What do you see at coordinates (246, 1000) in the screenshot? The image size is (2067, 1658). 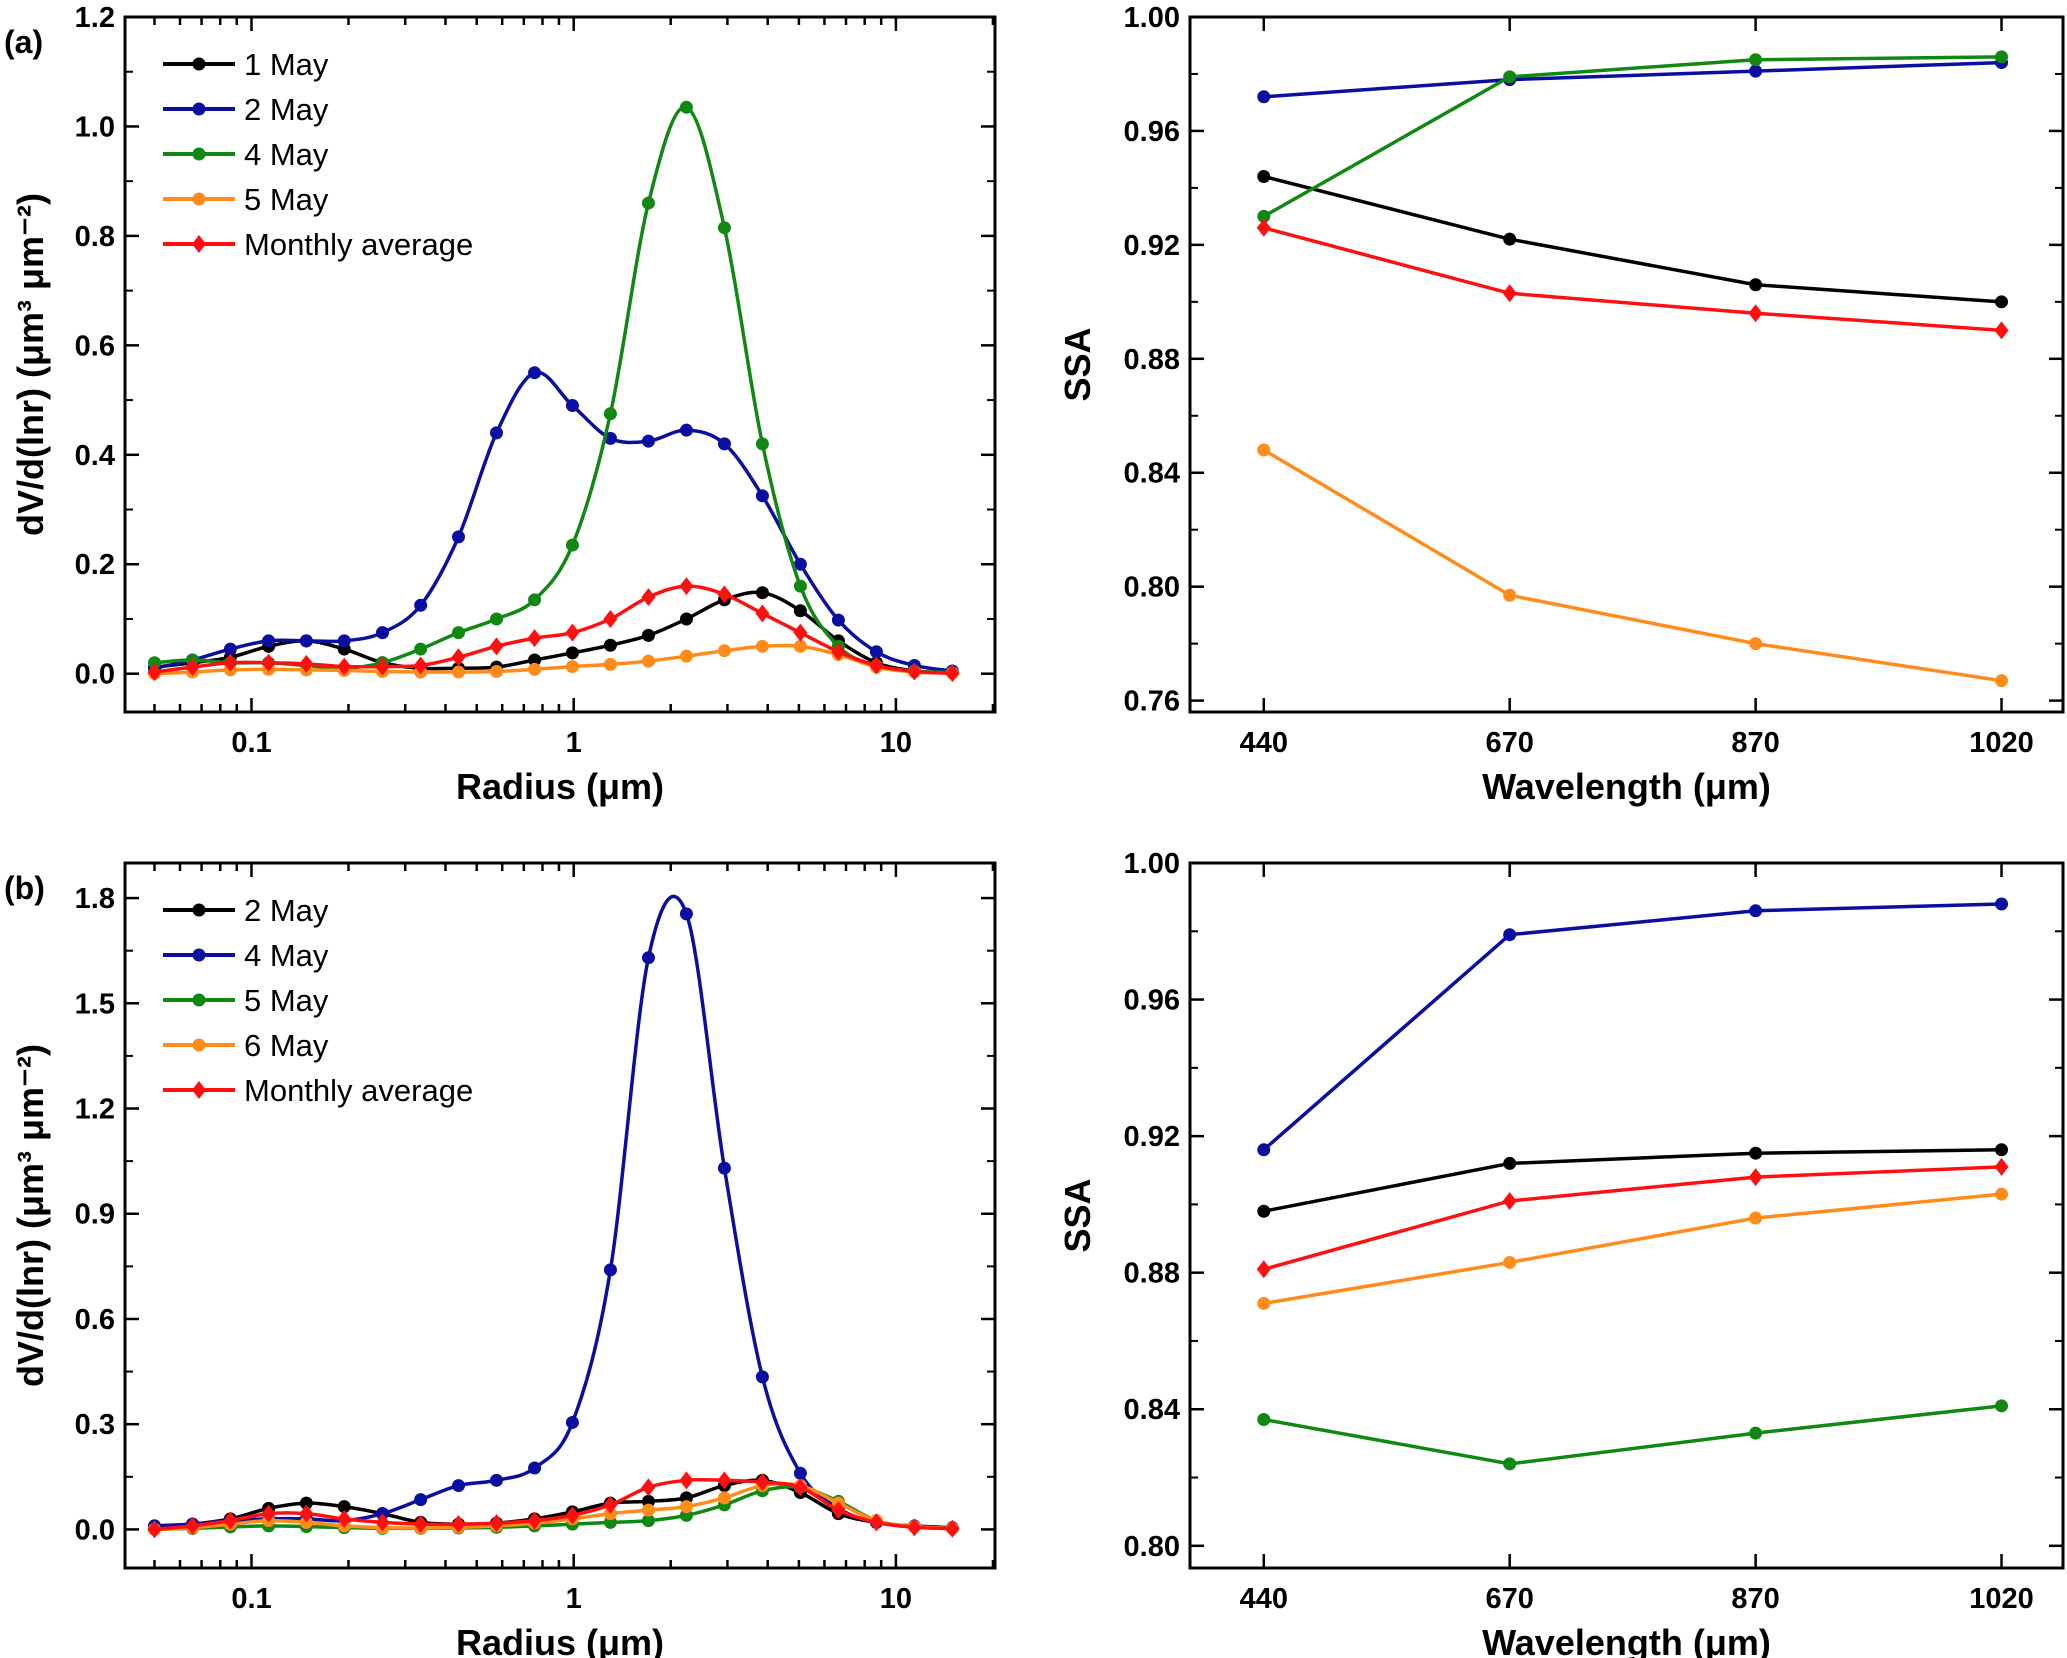 I see `legend-entry: 5 May` at bounding box center [246, 1000].